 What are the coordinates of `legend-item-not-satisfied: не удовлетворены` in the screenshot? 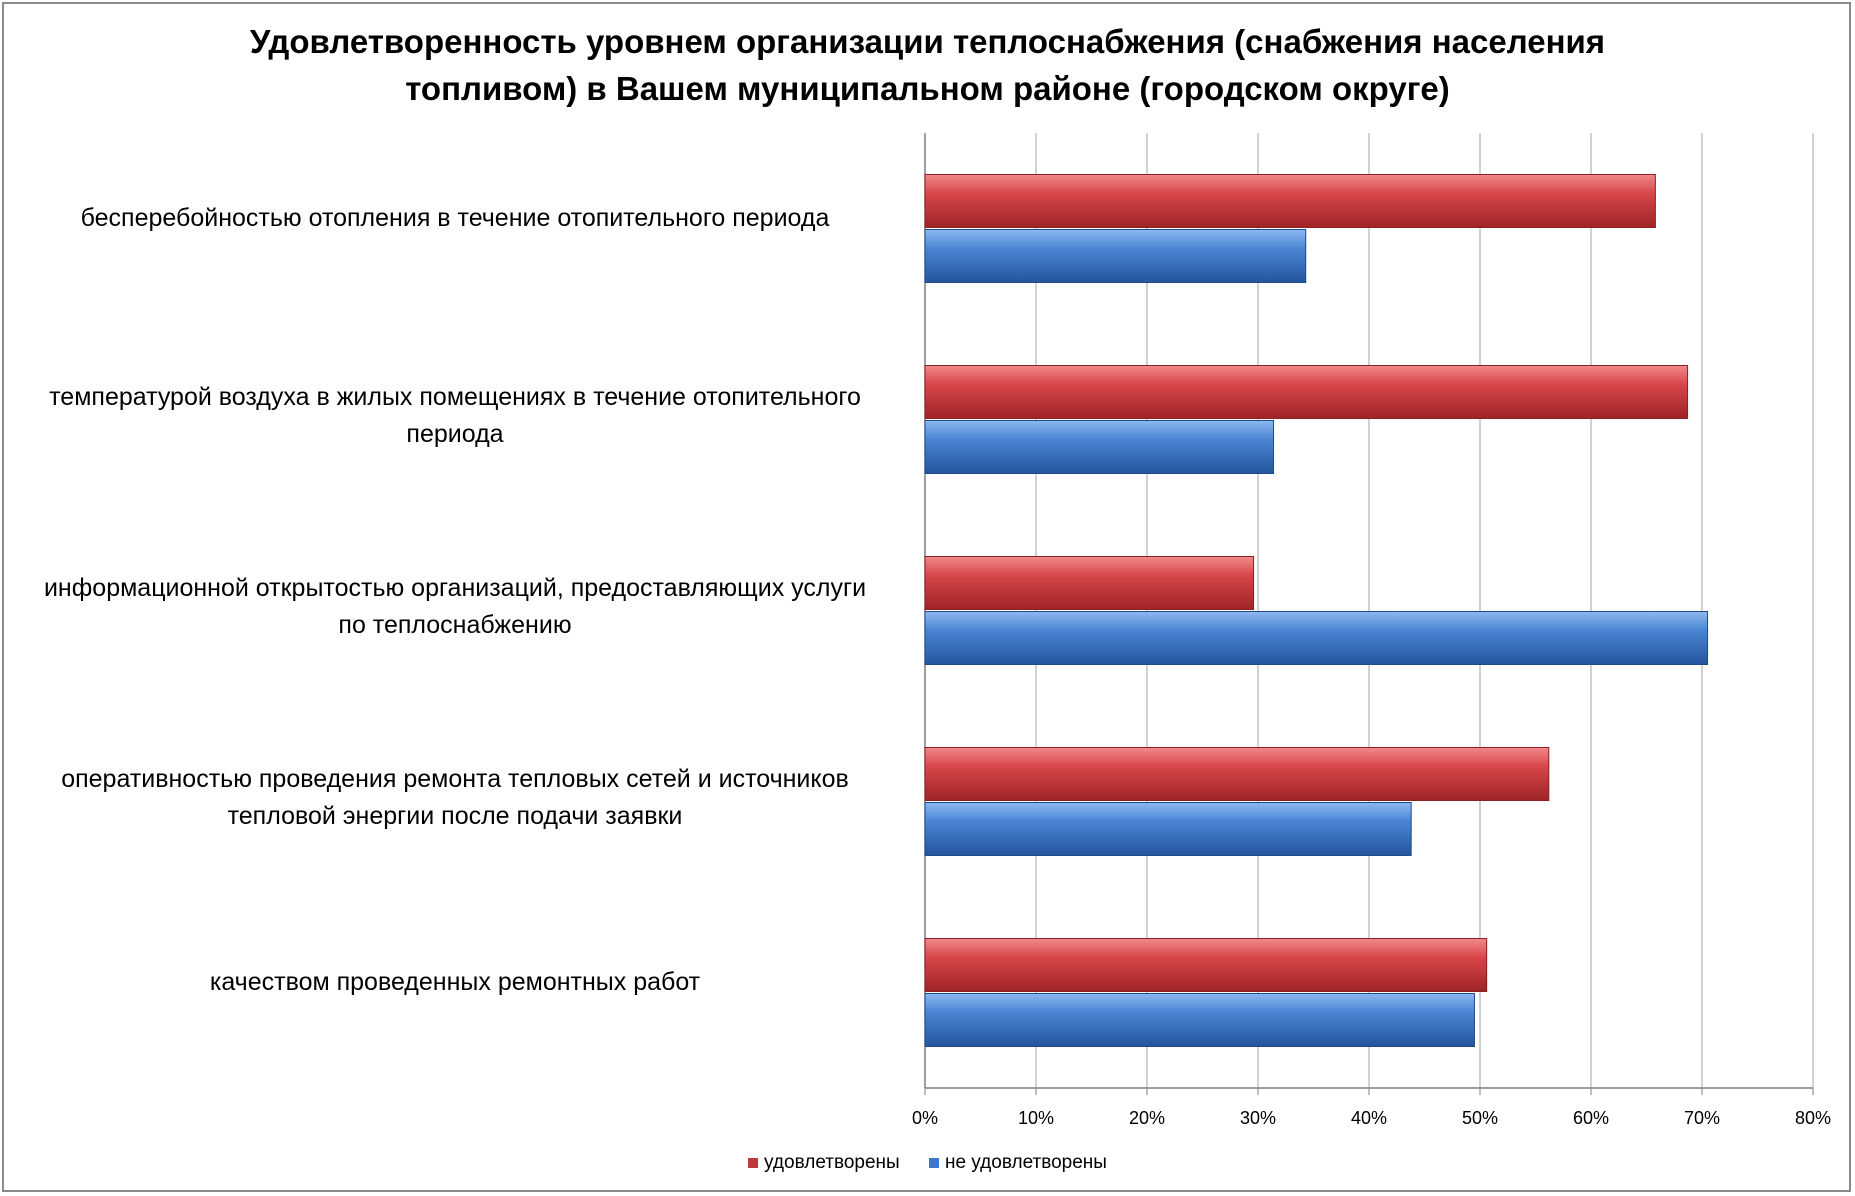 It's located at (1017, 1163).